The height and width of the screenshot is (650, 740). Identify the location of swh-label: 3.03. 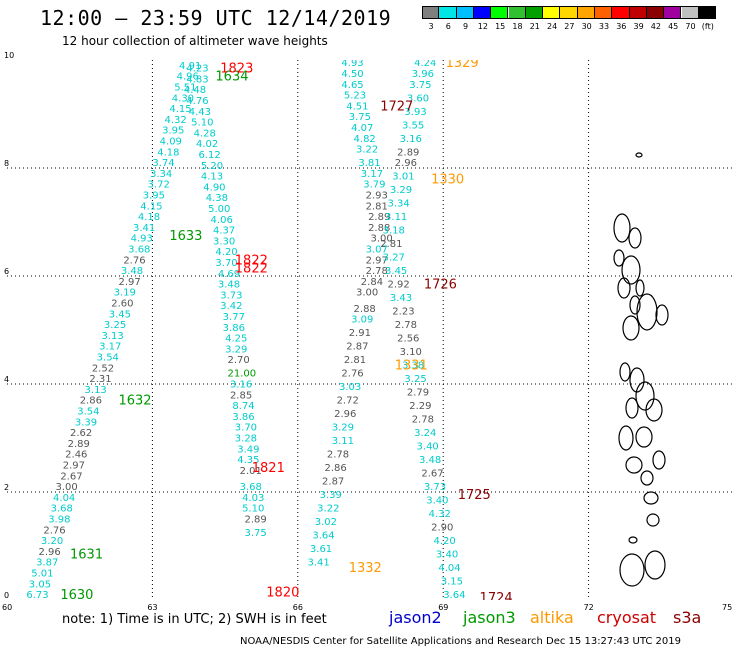
(350, 387).